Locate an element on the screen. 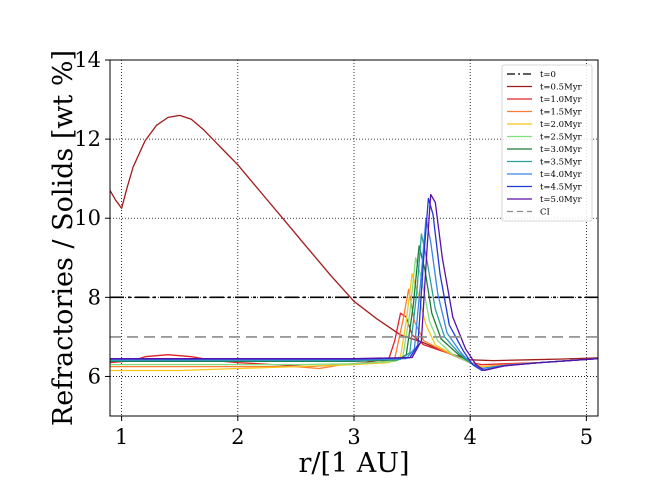  legend-label-3: t=1.5Myr is located at coordinates (561, 113).